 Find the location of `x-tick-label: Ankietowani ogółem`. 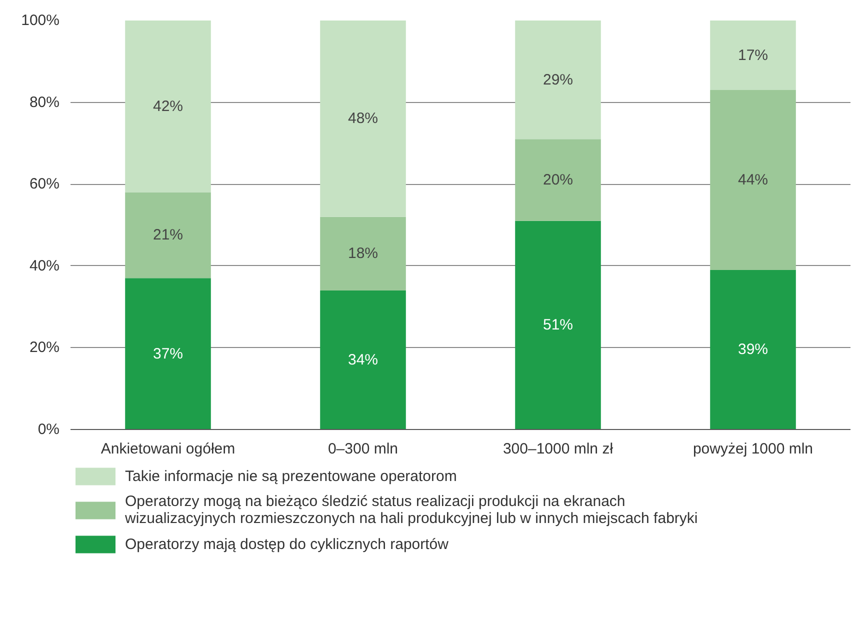

x-tick-label: Ankietowani ogółem is located at coordinates (168, 449).